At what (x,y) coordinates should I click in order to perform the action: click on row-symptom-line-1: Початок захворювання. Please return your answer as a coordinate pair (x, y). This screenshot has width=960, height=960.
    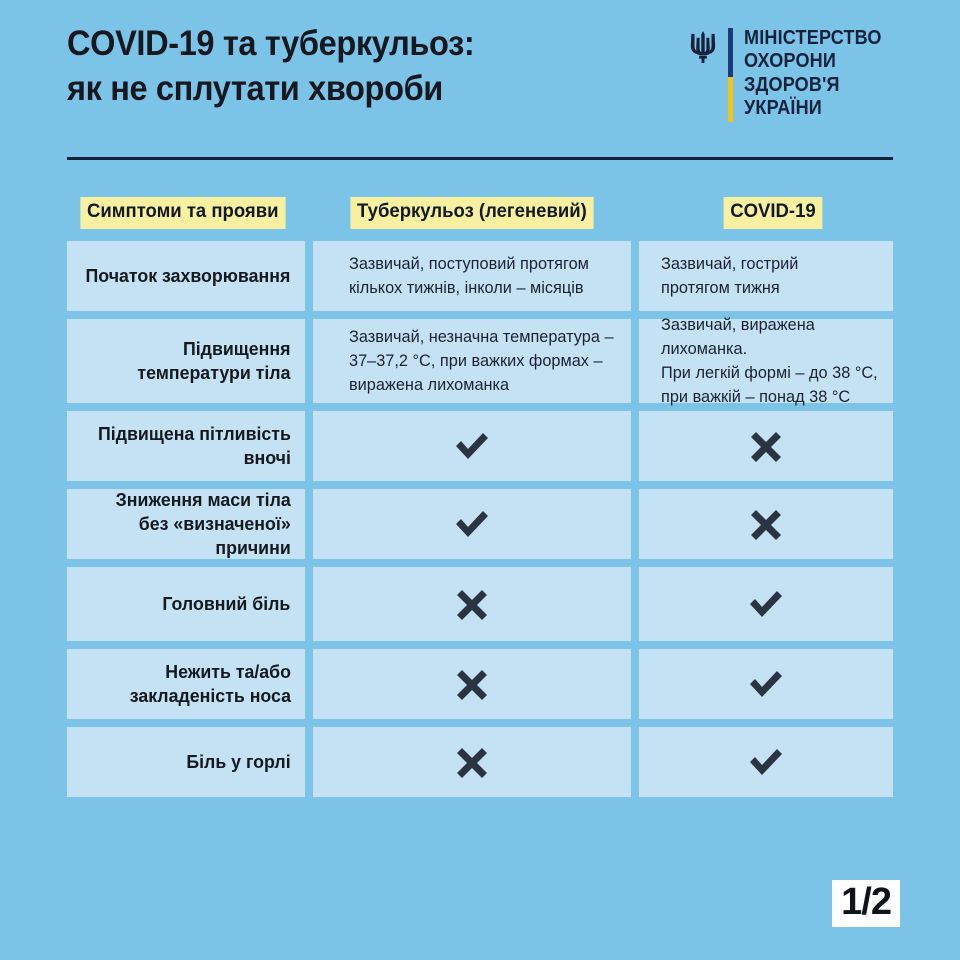
    Looking at the image, I should click on (188, 275).